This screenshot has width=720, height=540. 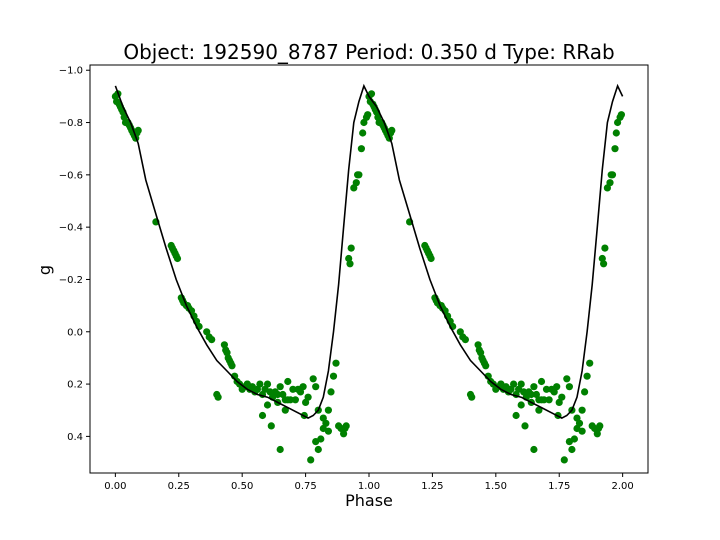 I want to click on x-tick-label: 1.00, so click(x=369, y=486).